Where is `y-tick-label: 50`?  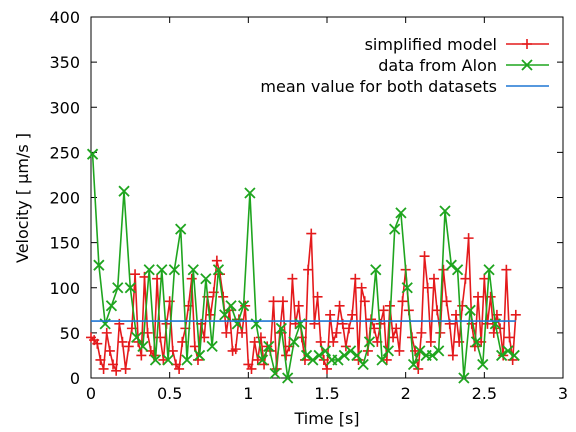
y-tick-label: 50 is located at coordinates (70, 333).